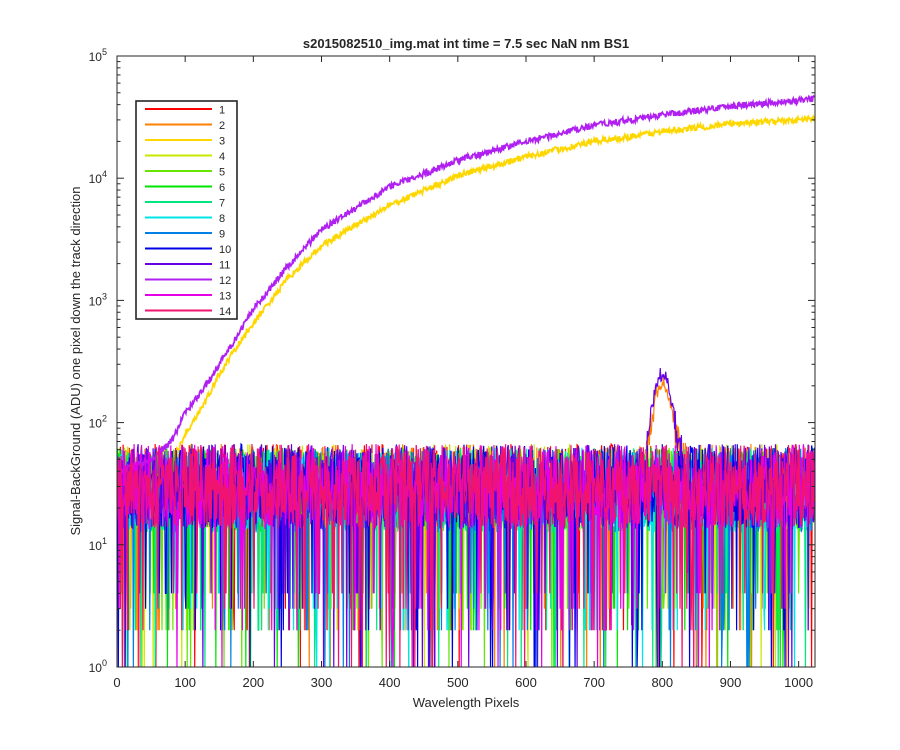 This screenshot has width=900, height=750. What do you see at coordinates (253, 682) in the screenshot?
I see `x-tick-label: 200` at bounding box center [253, 682].